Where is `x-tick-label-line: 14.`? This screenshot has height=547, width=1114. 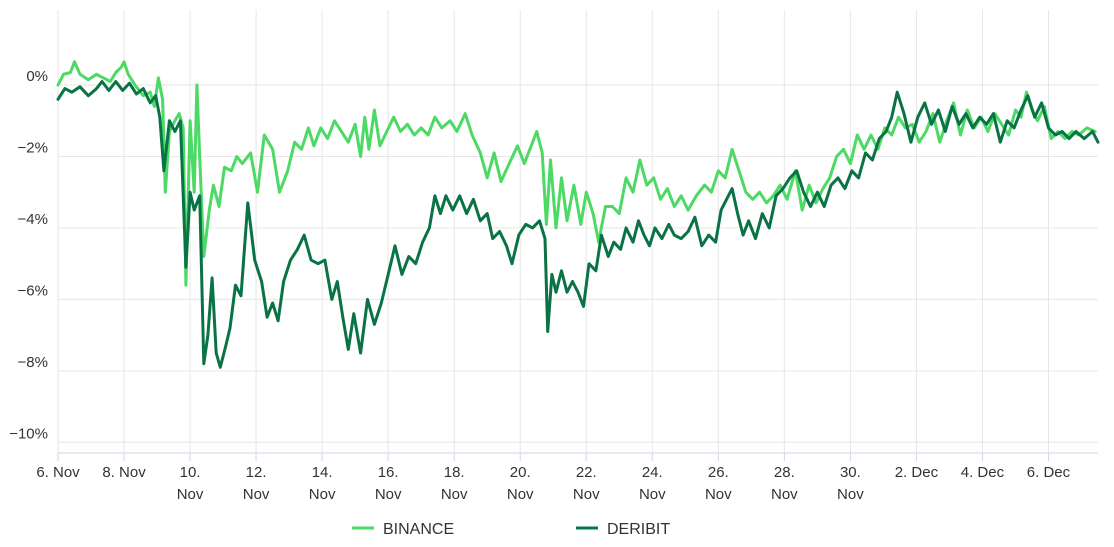
x-tick-label-line: 14. is located at coordinates (322, 472).